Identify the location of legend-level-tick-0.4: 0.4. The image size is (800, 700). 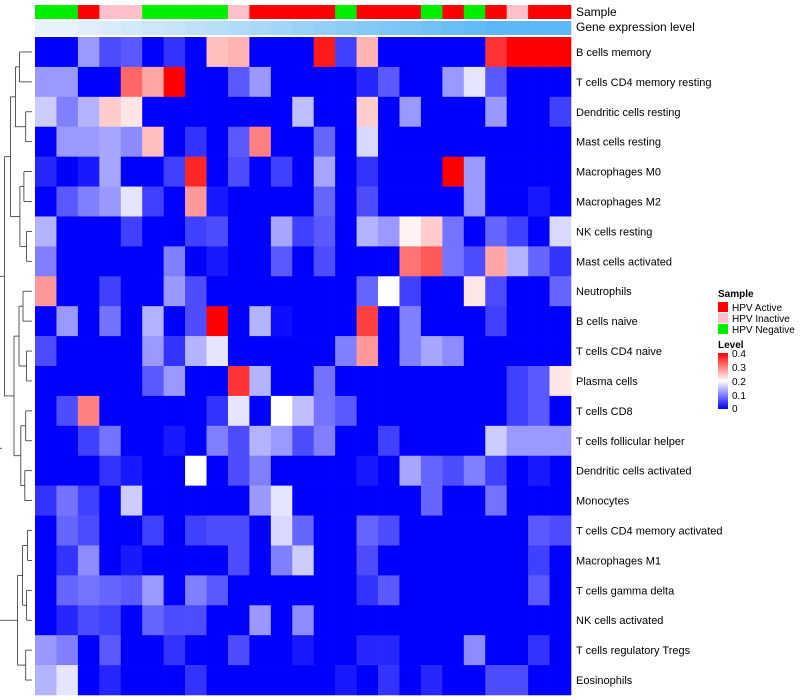
(739, 354).